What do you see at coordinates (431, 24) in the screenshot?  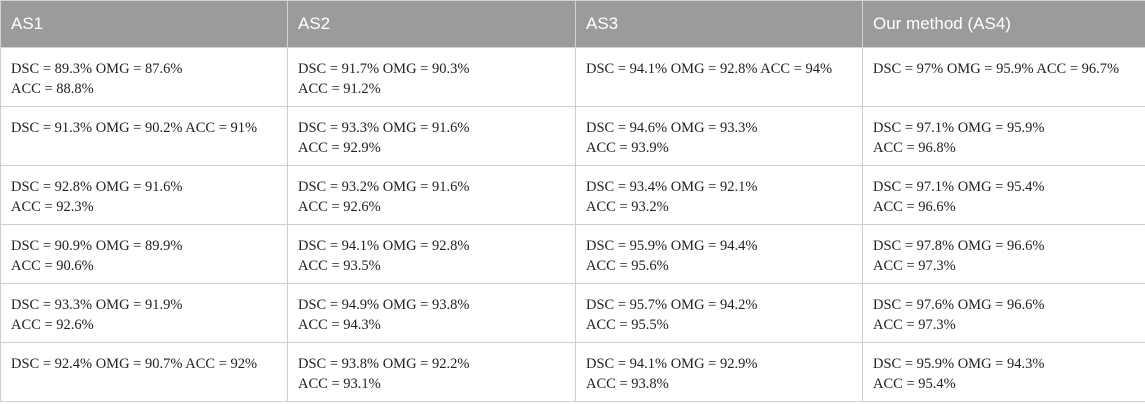 I see `header-as2: AS2` at bounding box center [431, 24].